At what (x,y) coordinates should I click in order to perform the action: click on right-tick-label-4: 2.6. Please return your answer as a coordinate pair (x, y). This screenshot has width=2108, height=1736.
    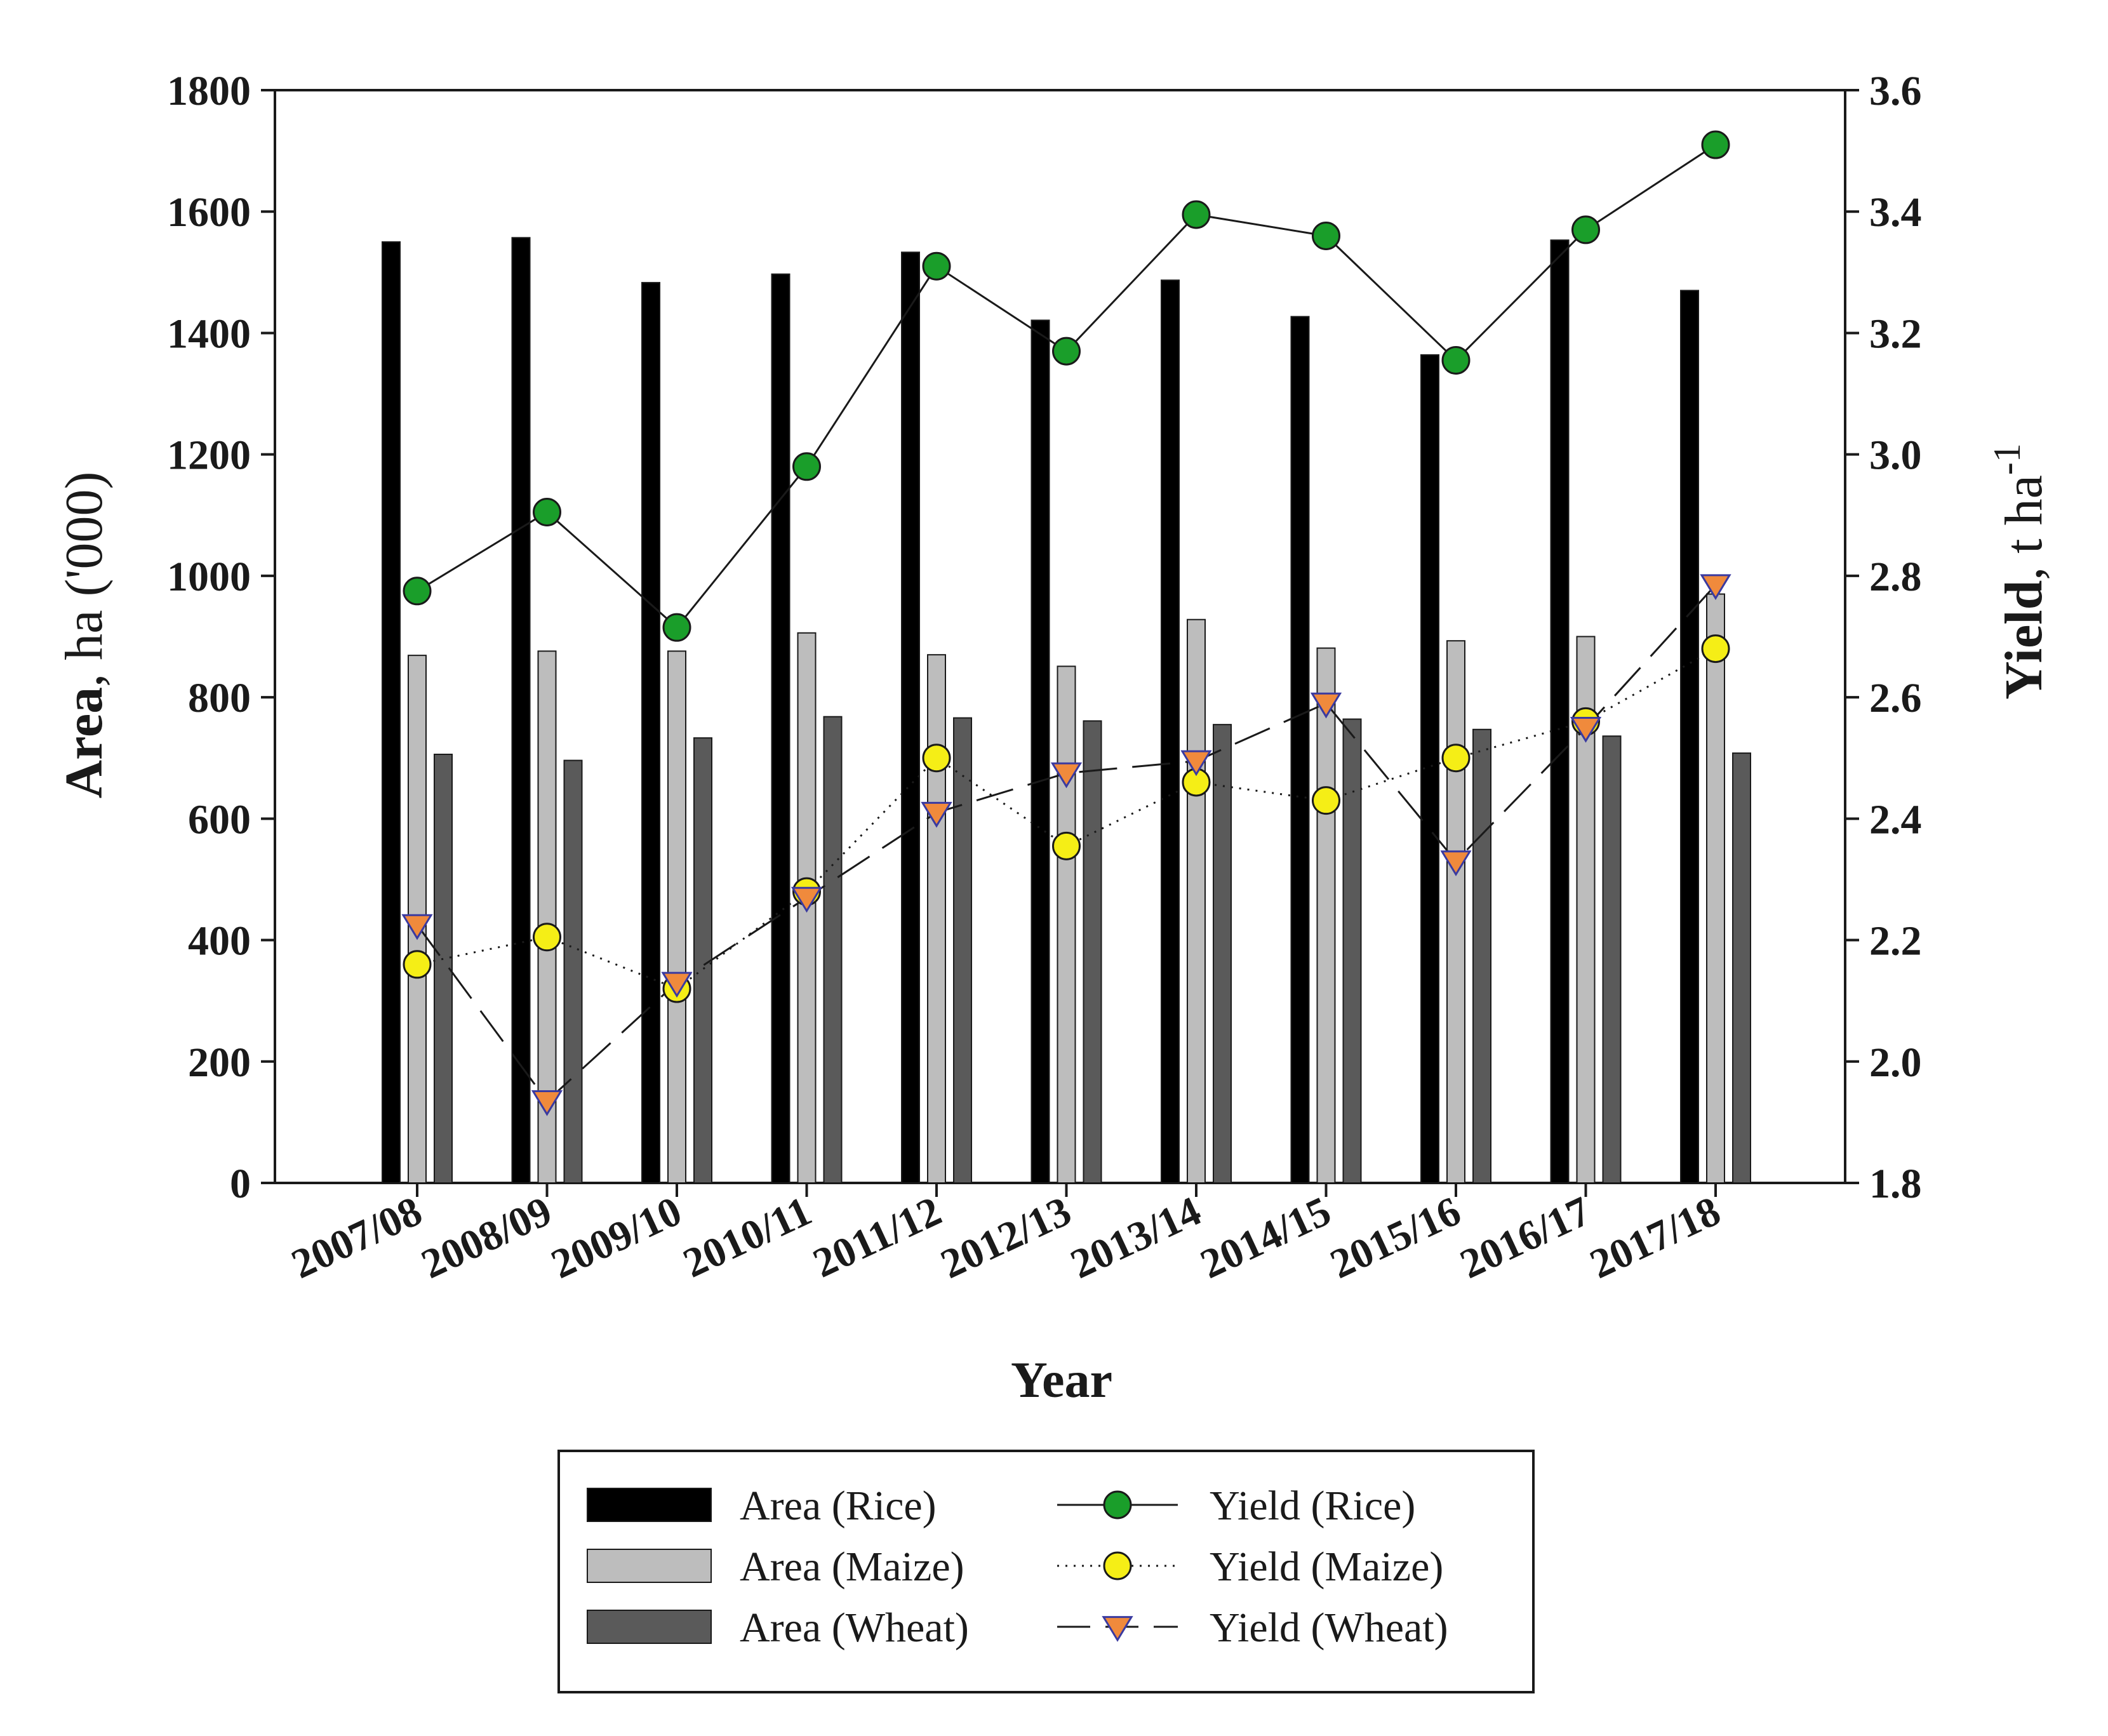
    Looking at the image, I should click on (1895, 698).